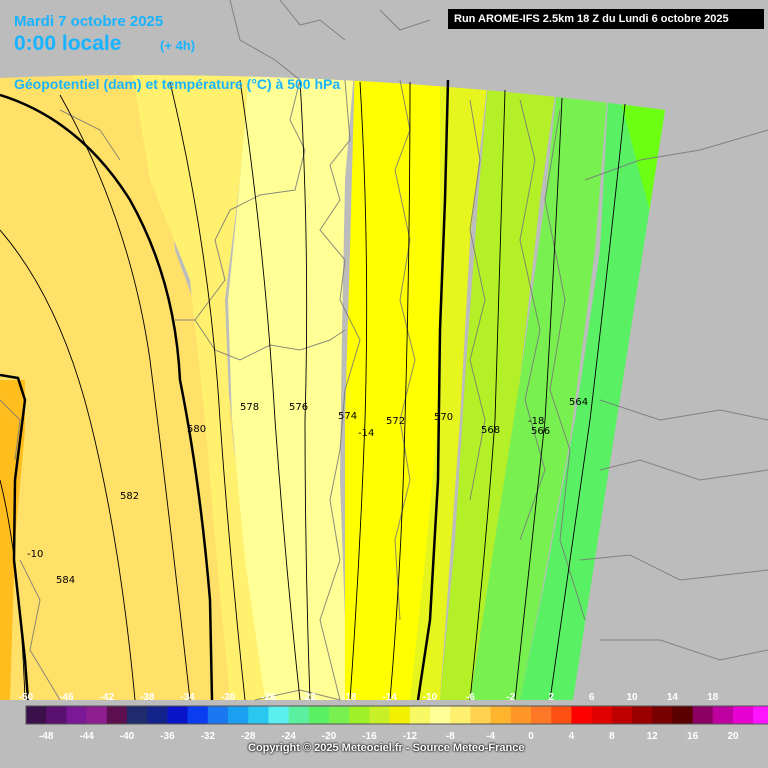 The height and width of the screenshot is (768, 768). I want to click on legend-top-label: -18, so click(349, 697).